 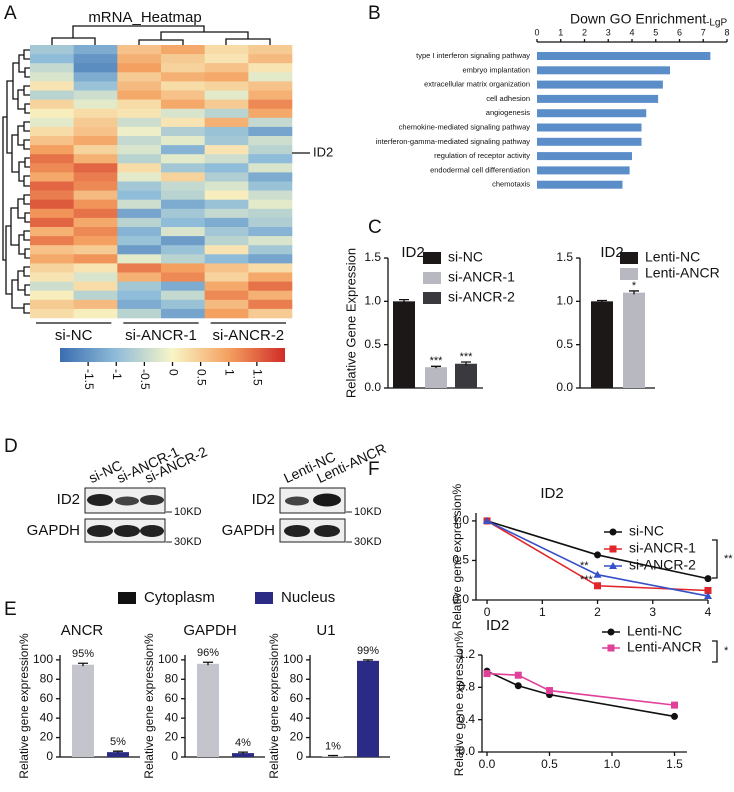 I want to click on y-tick-label: 0.5, so click(x=564, y=344).